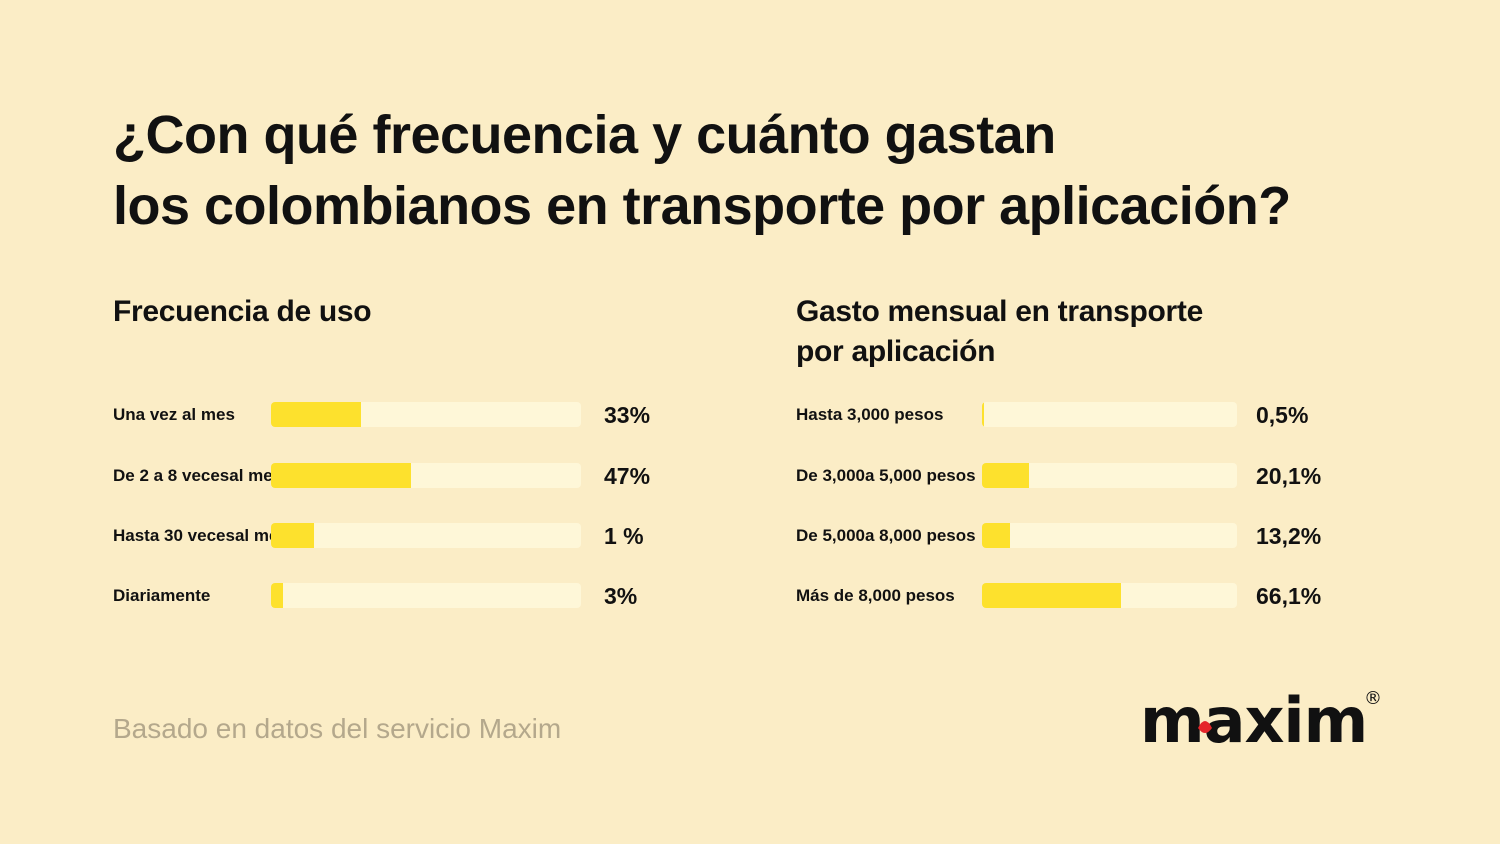 This screenshot has width=1500, height=844. I want to click on bar-row: De 3,000 a 5,000 pesos 20,1%, so click(750, 476).